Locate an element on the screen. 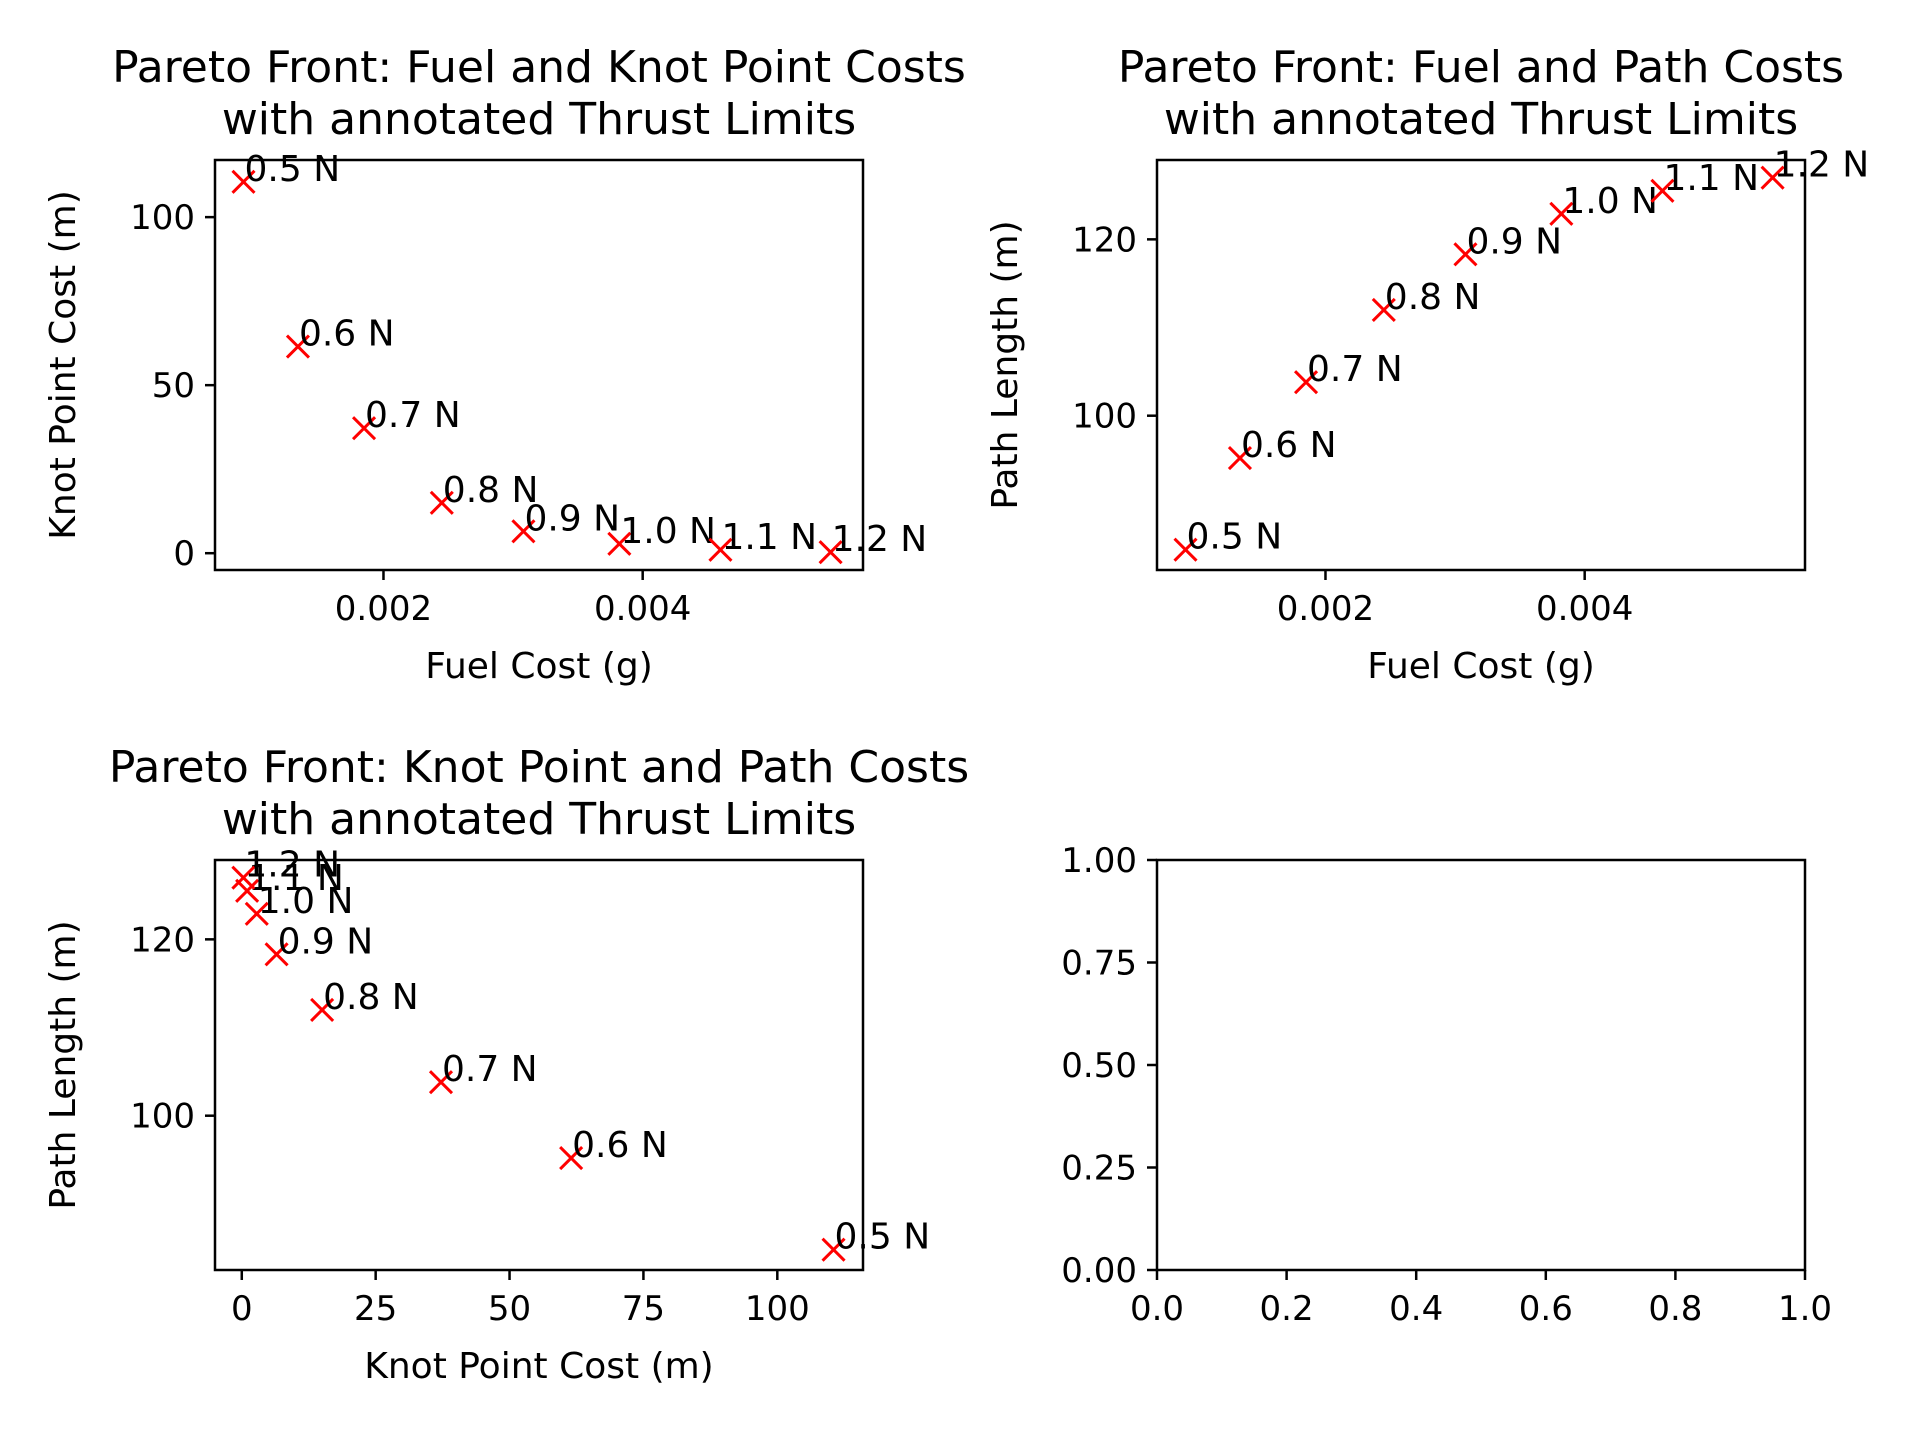  x-tick-label: 0.0 is located at coordinates (1157, 1309).